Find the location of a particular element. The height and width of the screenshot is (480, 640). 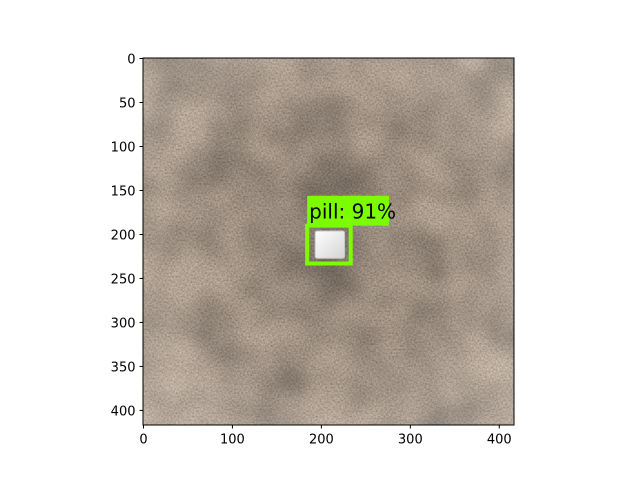

detection-label: pill: 91% is located at coordinates (352, 212).